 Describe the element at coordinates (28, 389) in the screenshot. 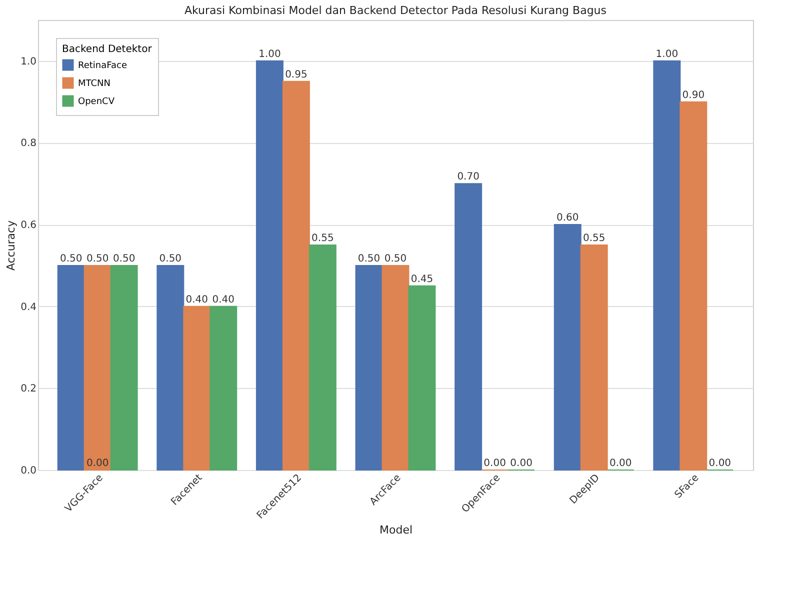

I see `y-tick-label: 0.2` at that location.